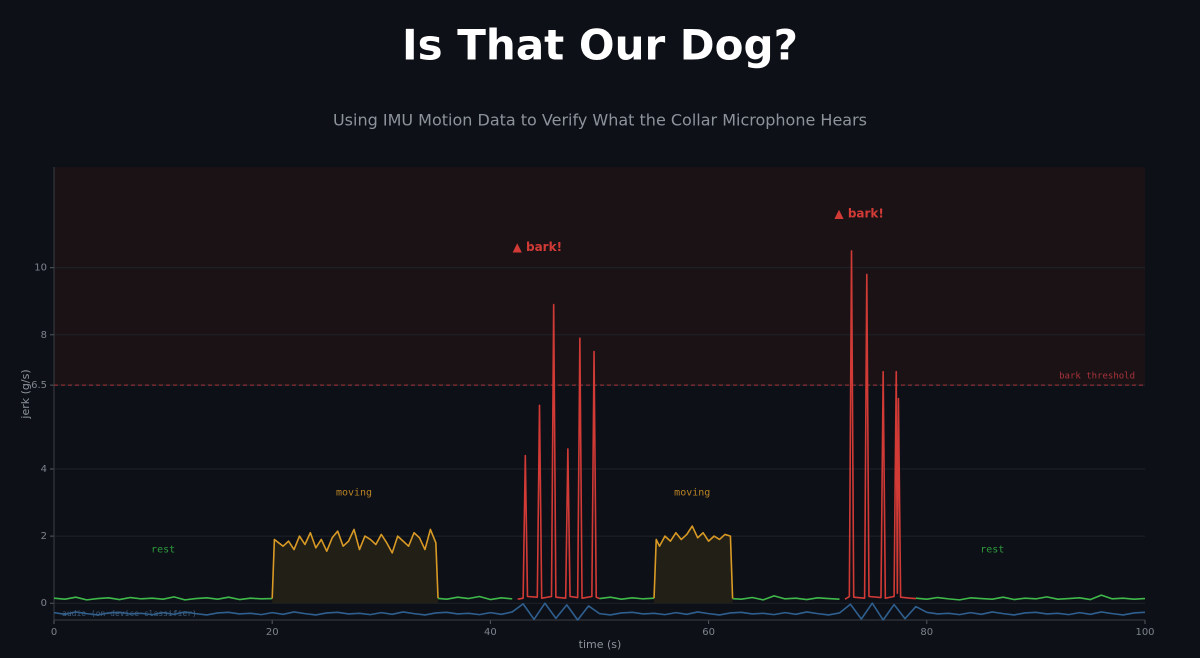  What do you see at coordinates (708, 632) in the screenshot?
I see `x-tick-label: 60` at bounding box center [708, 632].